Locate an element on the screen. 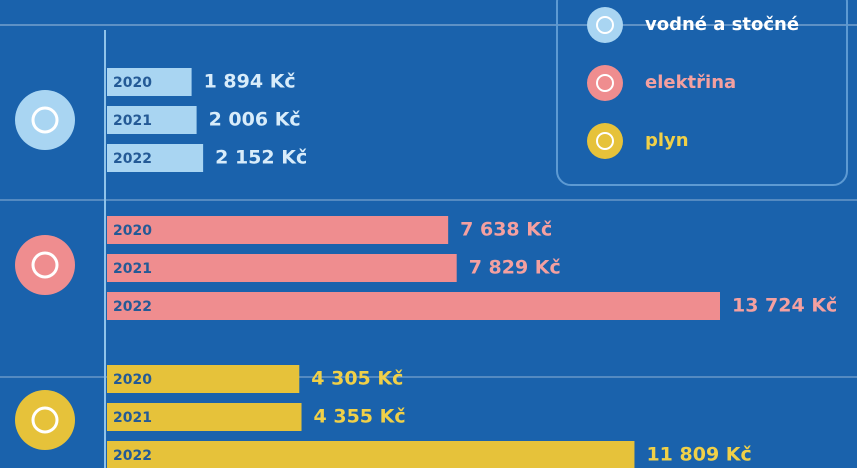 This screenshot has height=468, width=857. value-label: 7 638 Kč is located at coordinates (506, 230).